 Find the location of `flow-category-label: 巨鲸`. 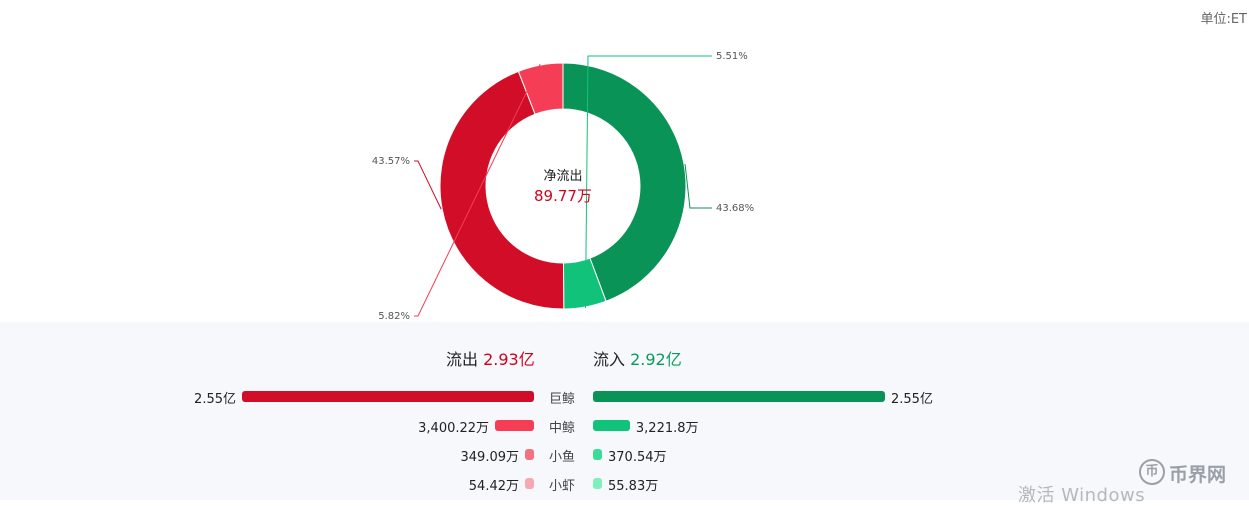

flow-category-label: 巨鲸 is located at coordinates (562, 399).